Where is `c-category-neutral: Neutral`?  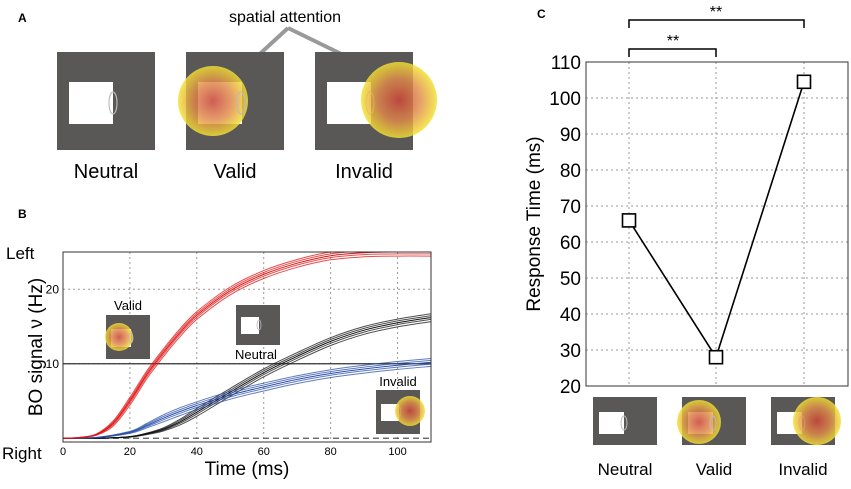
c-category-neutral: Neutral is located at coordinates (625, 469).